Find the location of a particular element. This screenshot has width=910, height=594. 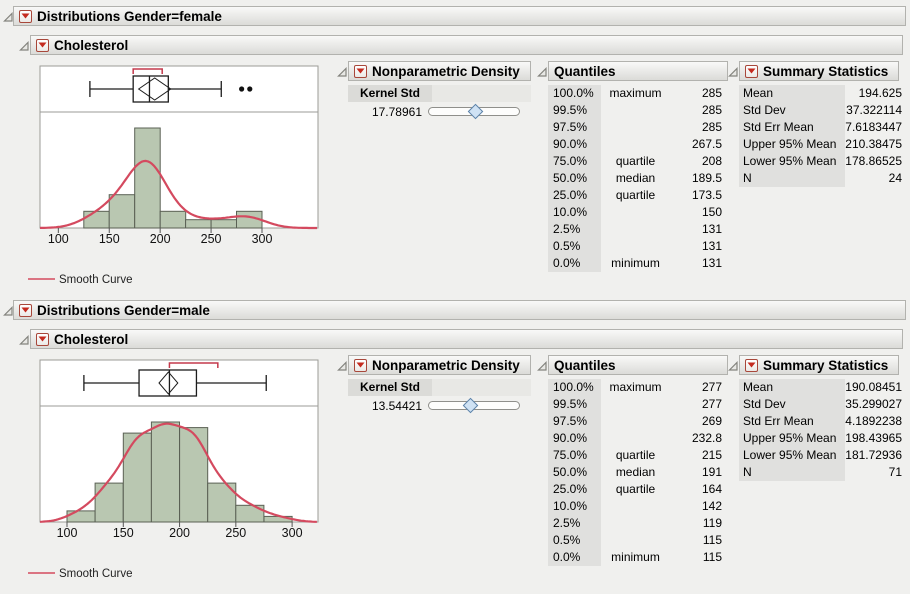

panel-title: Nonparametric Density is located at coordinates (446, 71).